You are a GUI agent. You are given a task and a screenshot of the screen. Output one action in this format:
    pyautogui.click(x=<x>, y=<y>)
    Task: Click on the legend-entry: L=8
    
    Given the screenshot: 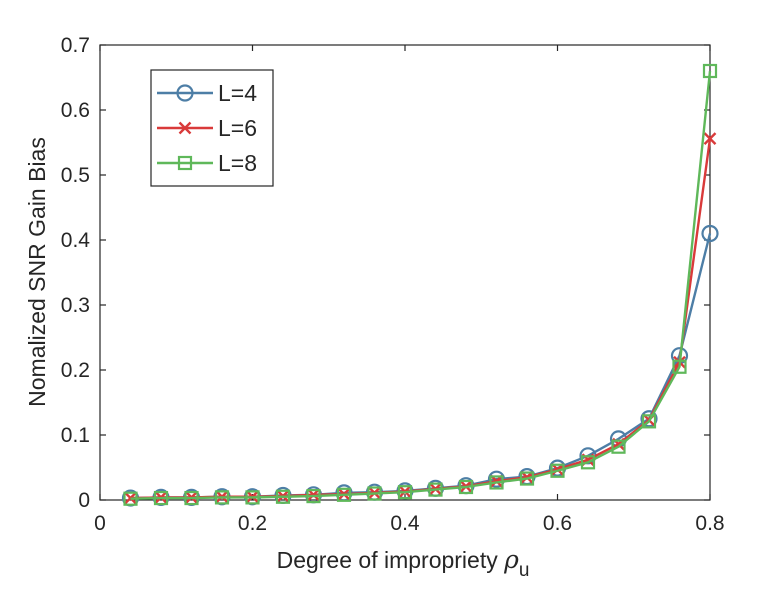 What is the action you would take?
    pyautogui.click(x=207, y=163)
    